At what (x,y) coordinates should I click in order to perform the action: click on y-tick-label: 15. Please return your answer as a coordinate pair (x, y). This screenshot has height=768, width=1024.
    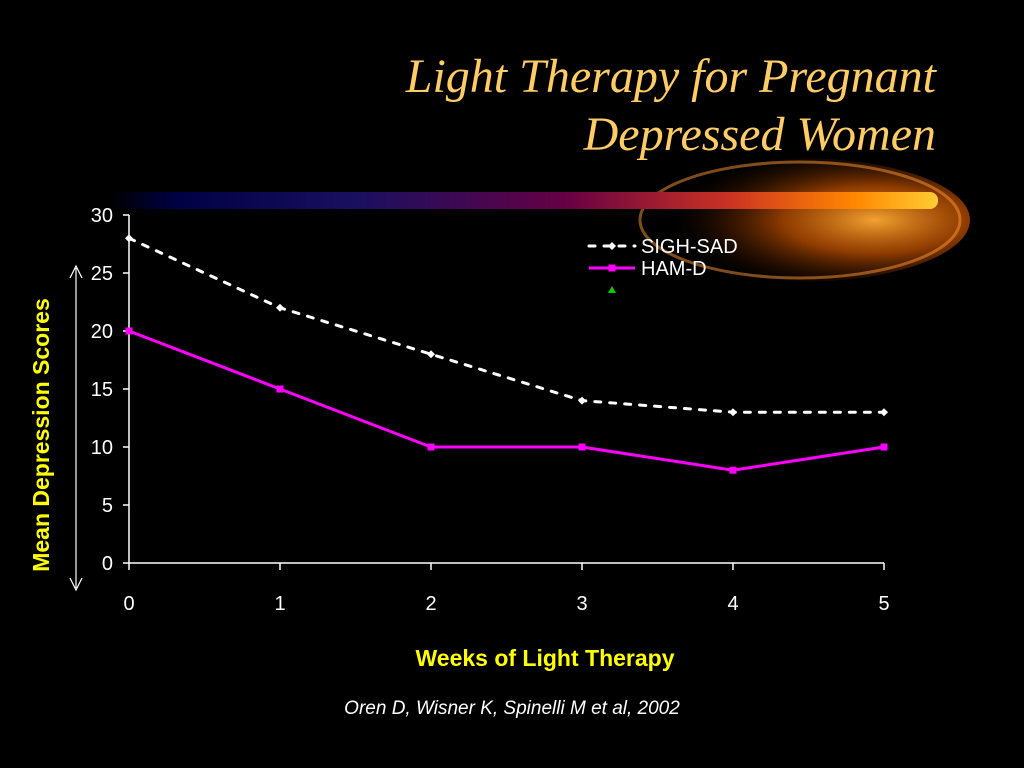
    Looking at the image, I should click on (102, 390).